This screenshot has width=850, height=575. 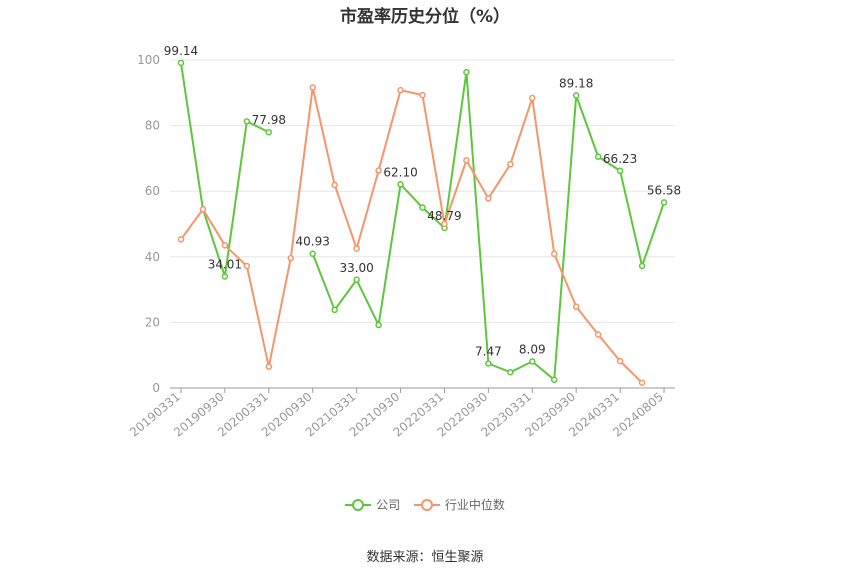 I want to click on source-note: 数据来源：恒生聚源, so click(x=425, y=557).